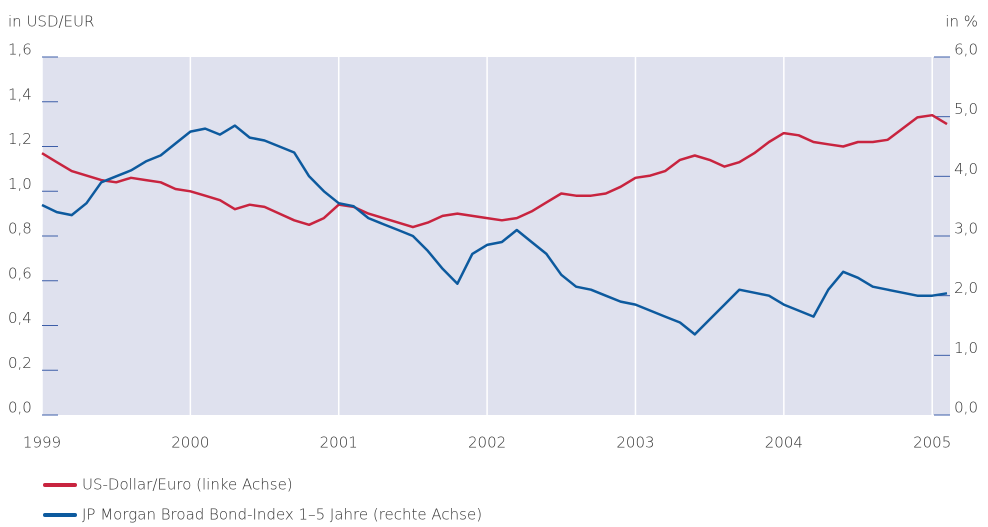  What do you see at coordinates (961, 22) in the screenshot?
I see `y2-axis-label: in %` at bounding box center [961, 22].